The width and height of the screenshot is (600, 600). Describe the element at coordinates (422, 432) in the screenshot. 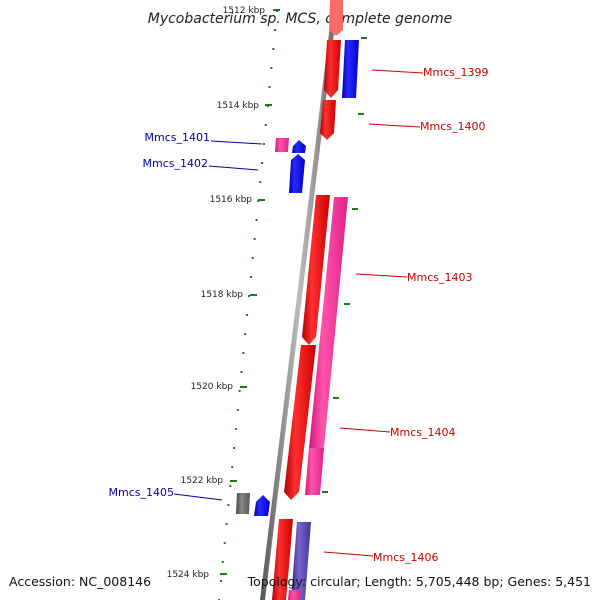

I see `label-mmcs-1404: Mmcs_1404` at that location.